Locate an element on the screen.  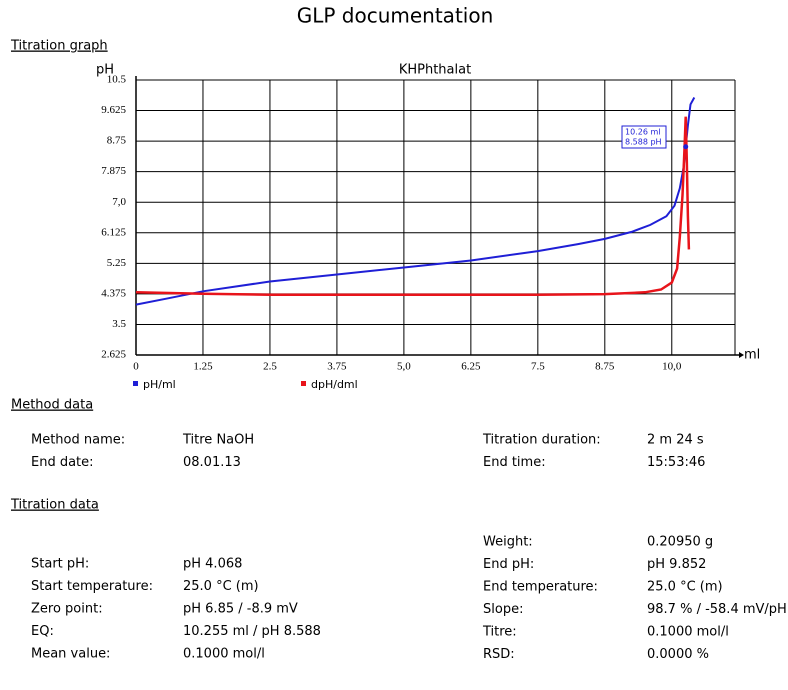
field-label: Mean value: is located at coordinates (70, 654).